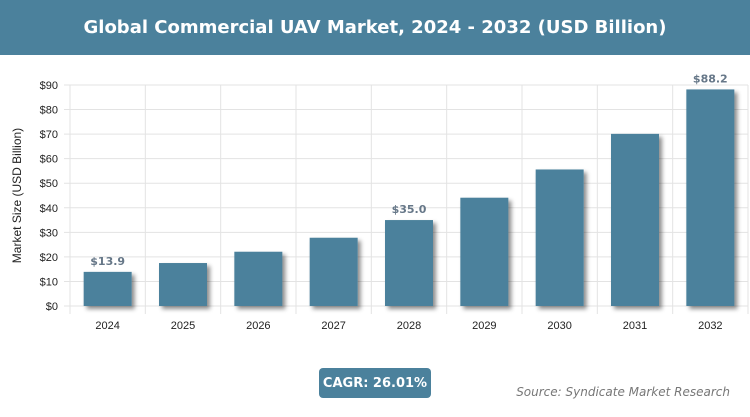  Describe the element at coordinates (559, 326) in the screenshot. I see `x-tick-label: 2030` at that location.